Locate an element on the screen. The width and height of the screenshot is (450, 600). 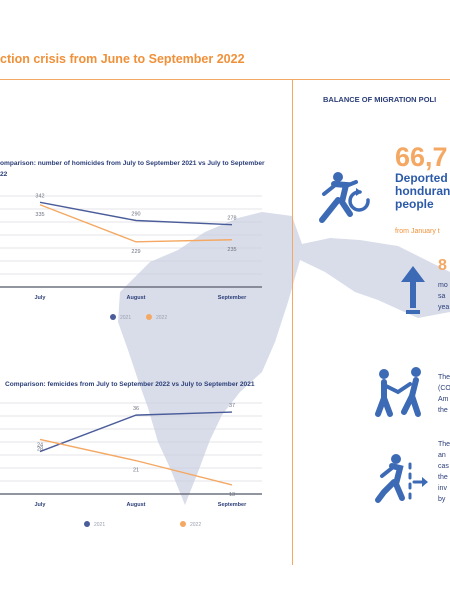
stat3-line: the is located at coordinates (443, 410).